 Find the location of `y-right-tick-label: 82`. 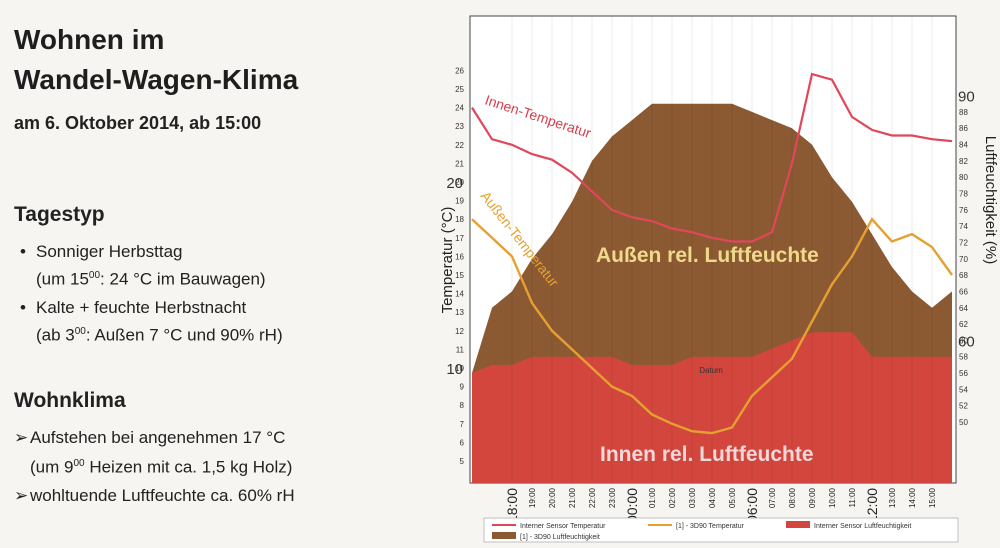

y-right-tick-label: 82 is located at coordinates (963, 161).